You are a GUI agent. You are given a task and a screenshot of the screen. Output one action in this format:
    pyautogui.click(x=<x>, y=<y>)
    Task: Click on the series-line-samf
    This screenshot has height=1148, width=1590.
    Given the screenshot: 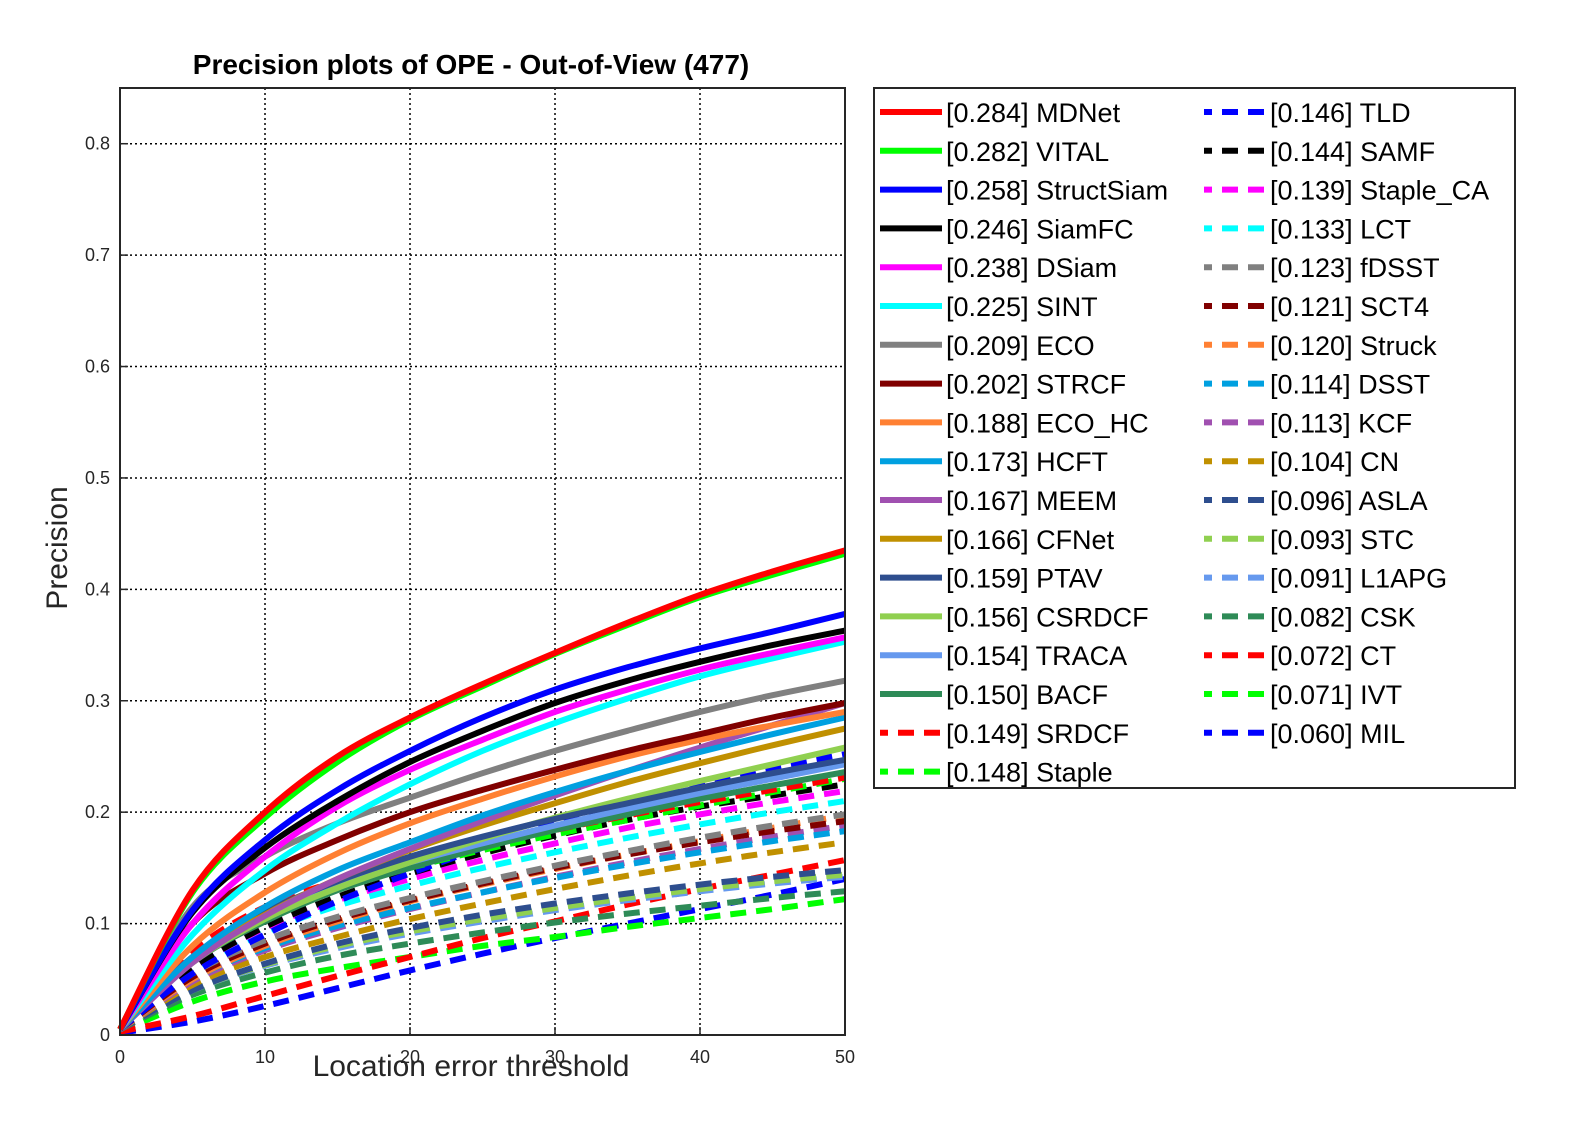 What is the action you would take?
    pyautogui.click(x=482, y=906)
    